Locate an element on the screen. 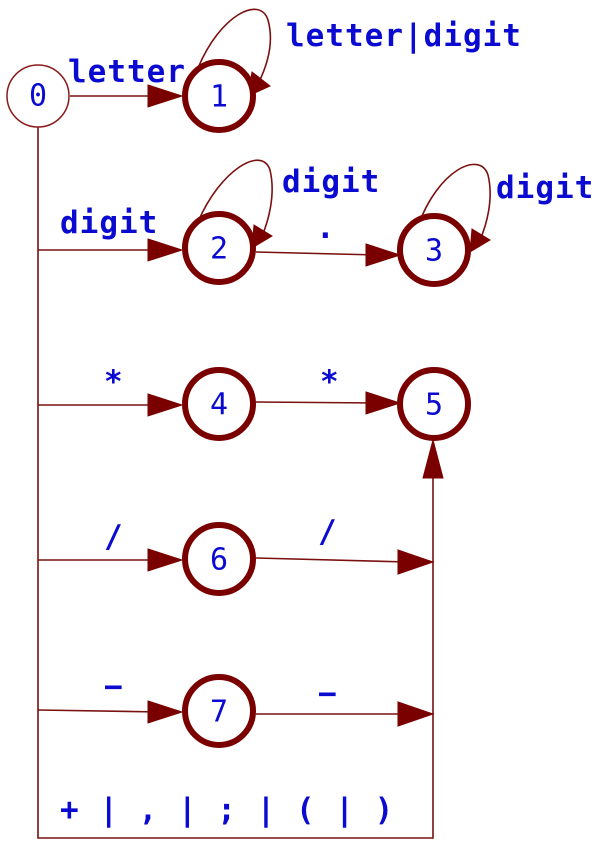  edge-1-self-loop-label: letter|digit is located at coordinates (404, 36).